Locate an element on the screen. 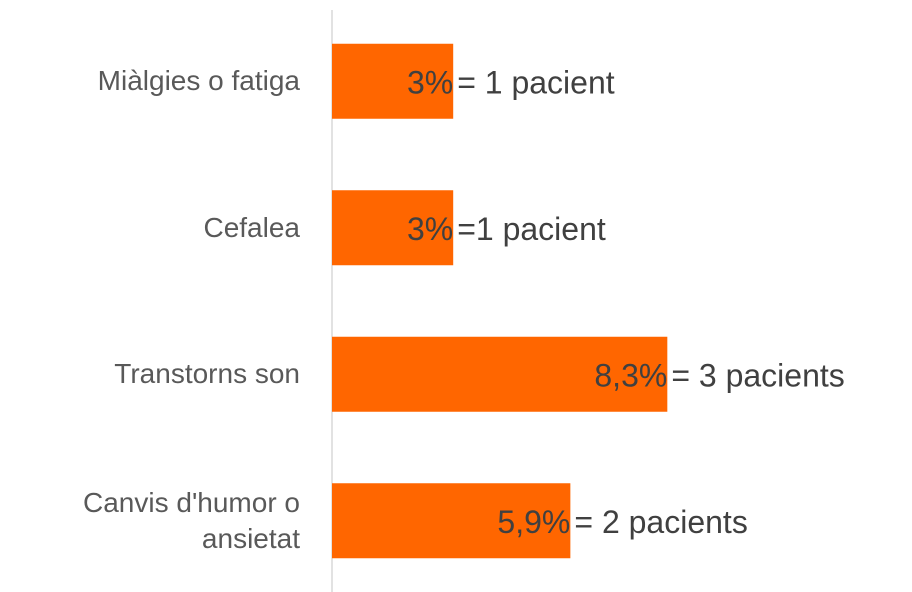  annotation: = 2 pacients is located at coordinates (660, 522).